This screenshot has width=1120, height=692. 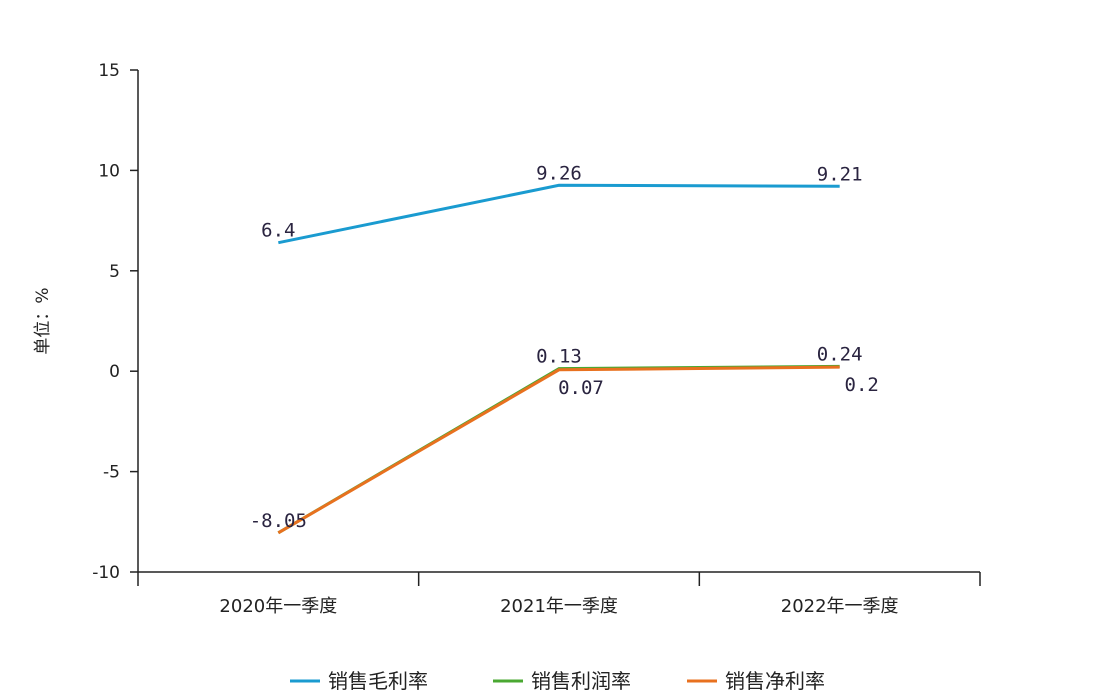 I want to click on y-tick-label: 0, so click(x=114, y=372).